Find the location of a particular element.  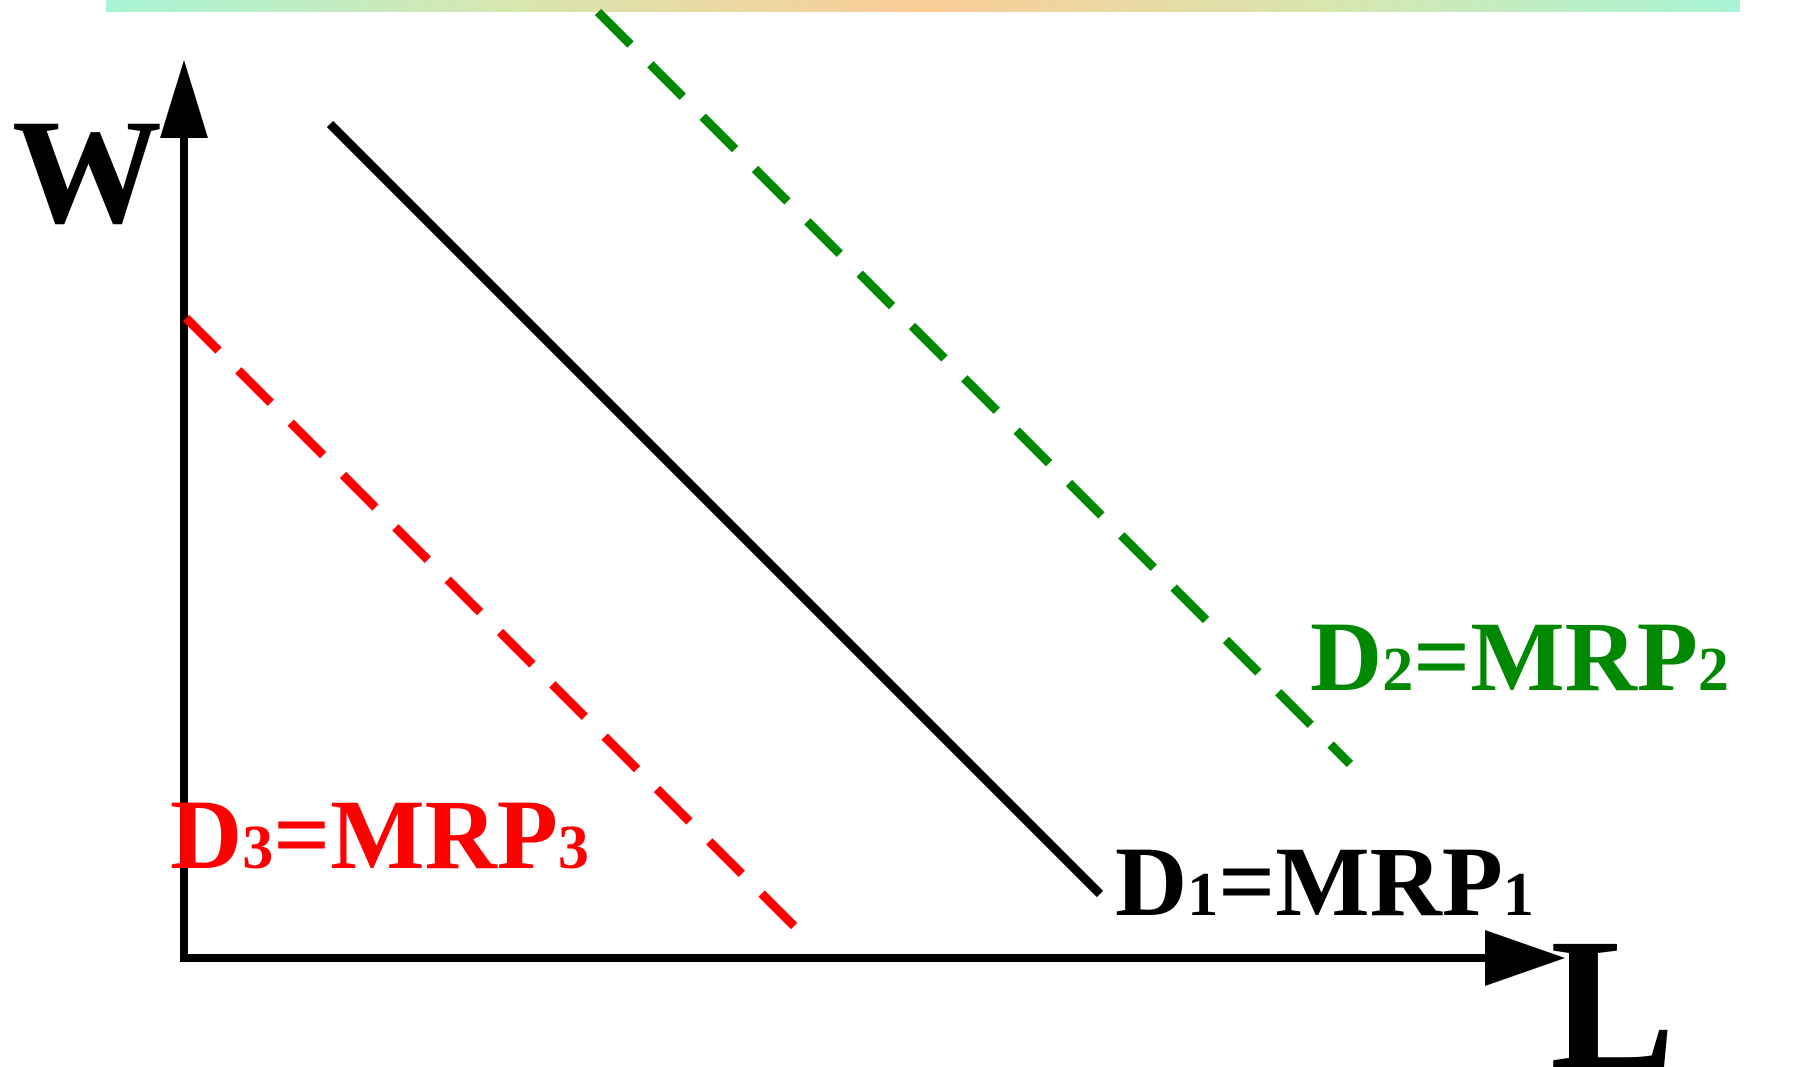

d1-label: D1=MRP1 is located at coordinates (1324, 881).